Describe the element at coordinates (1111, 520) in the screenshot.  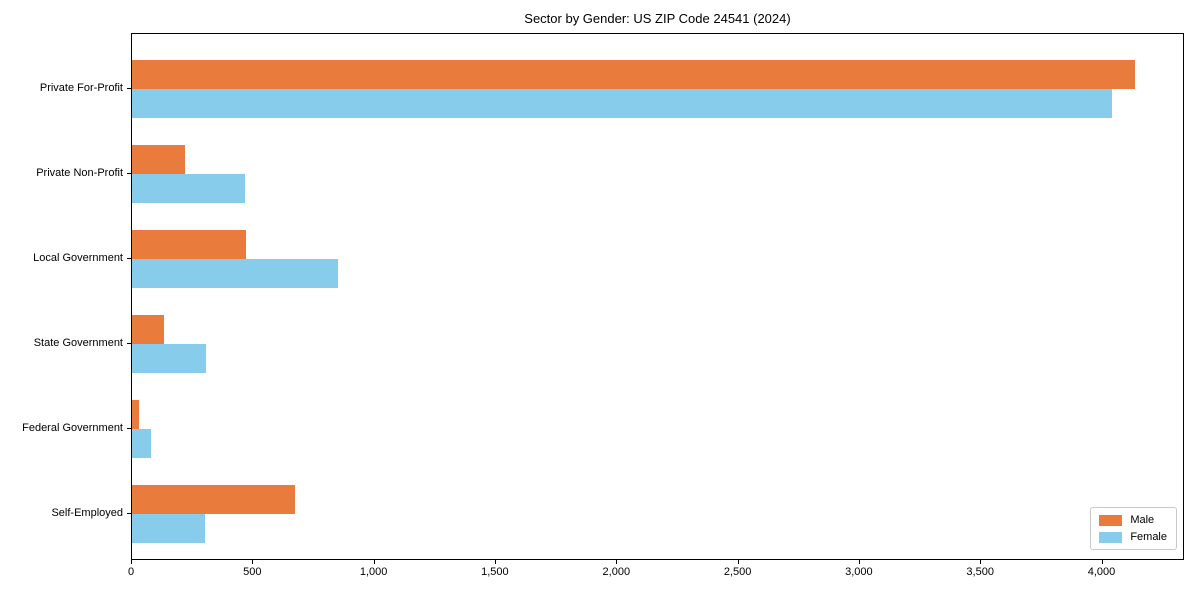
I see `legend-swatch-male` at that location.